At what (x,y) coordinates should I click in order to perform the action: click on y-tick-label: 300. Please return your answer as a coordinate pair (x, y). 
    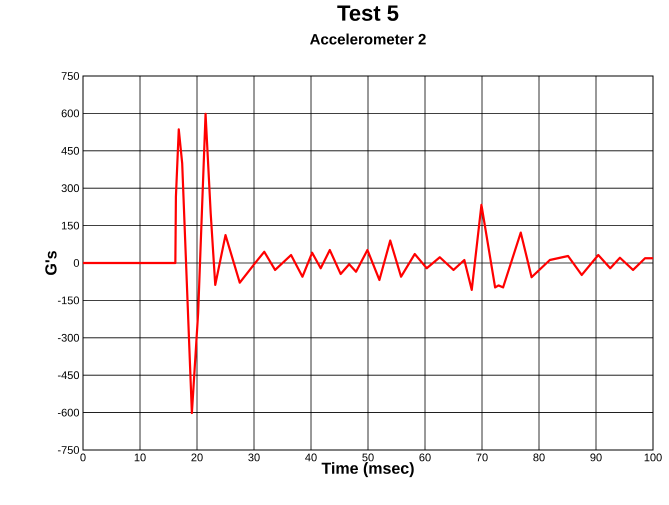
    Looking at the image, I should click on (71, 188).